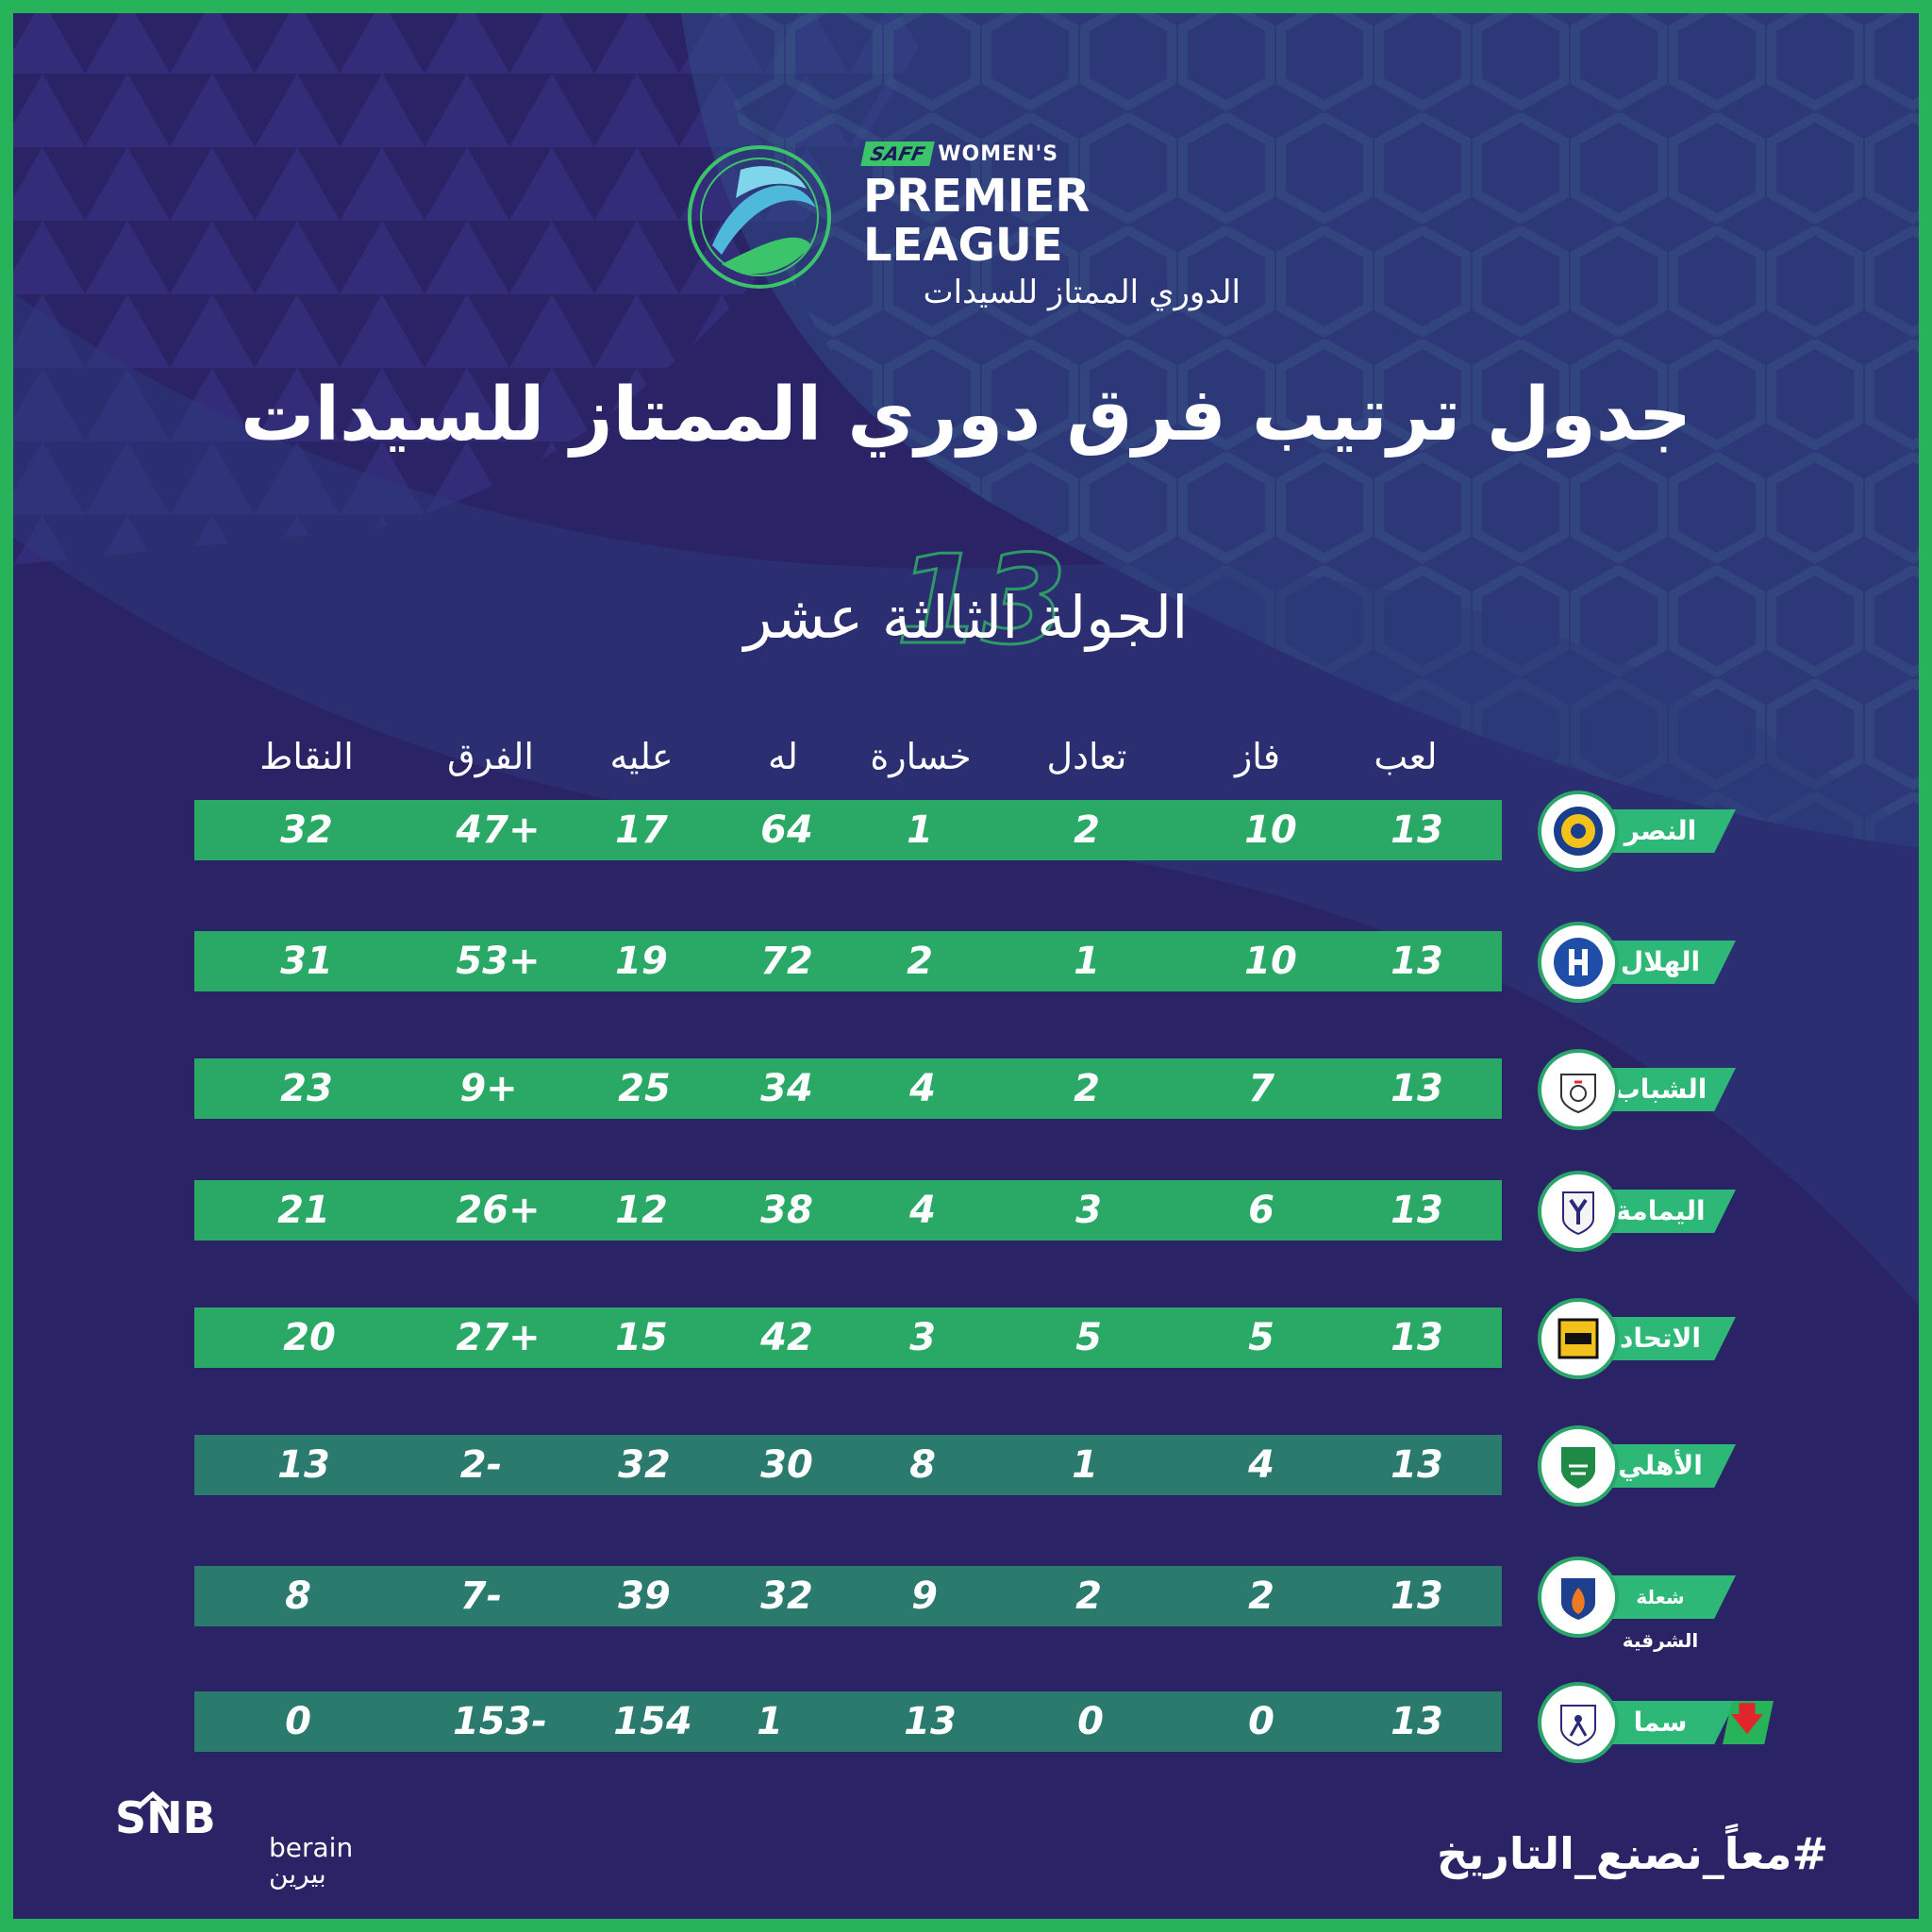 This screenshot has width=1932, height=1932. I want to click on cell-goals-for: 34, so click(786, 1089).